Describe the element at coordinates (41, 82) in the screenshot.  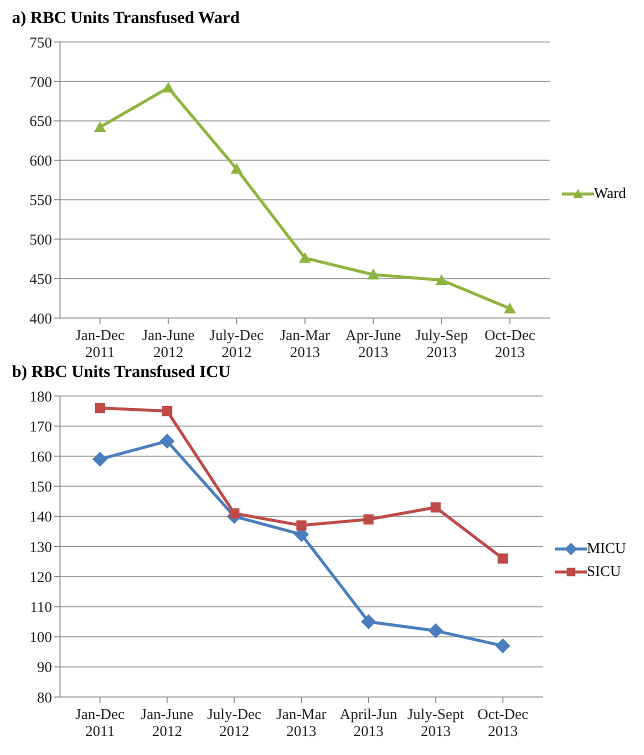
I see `y-tick-label: 700` at that location.